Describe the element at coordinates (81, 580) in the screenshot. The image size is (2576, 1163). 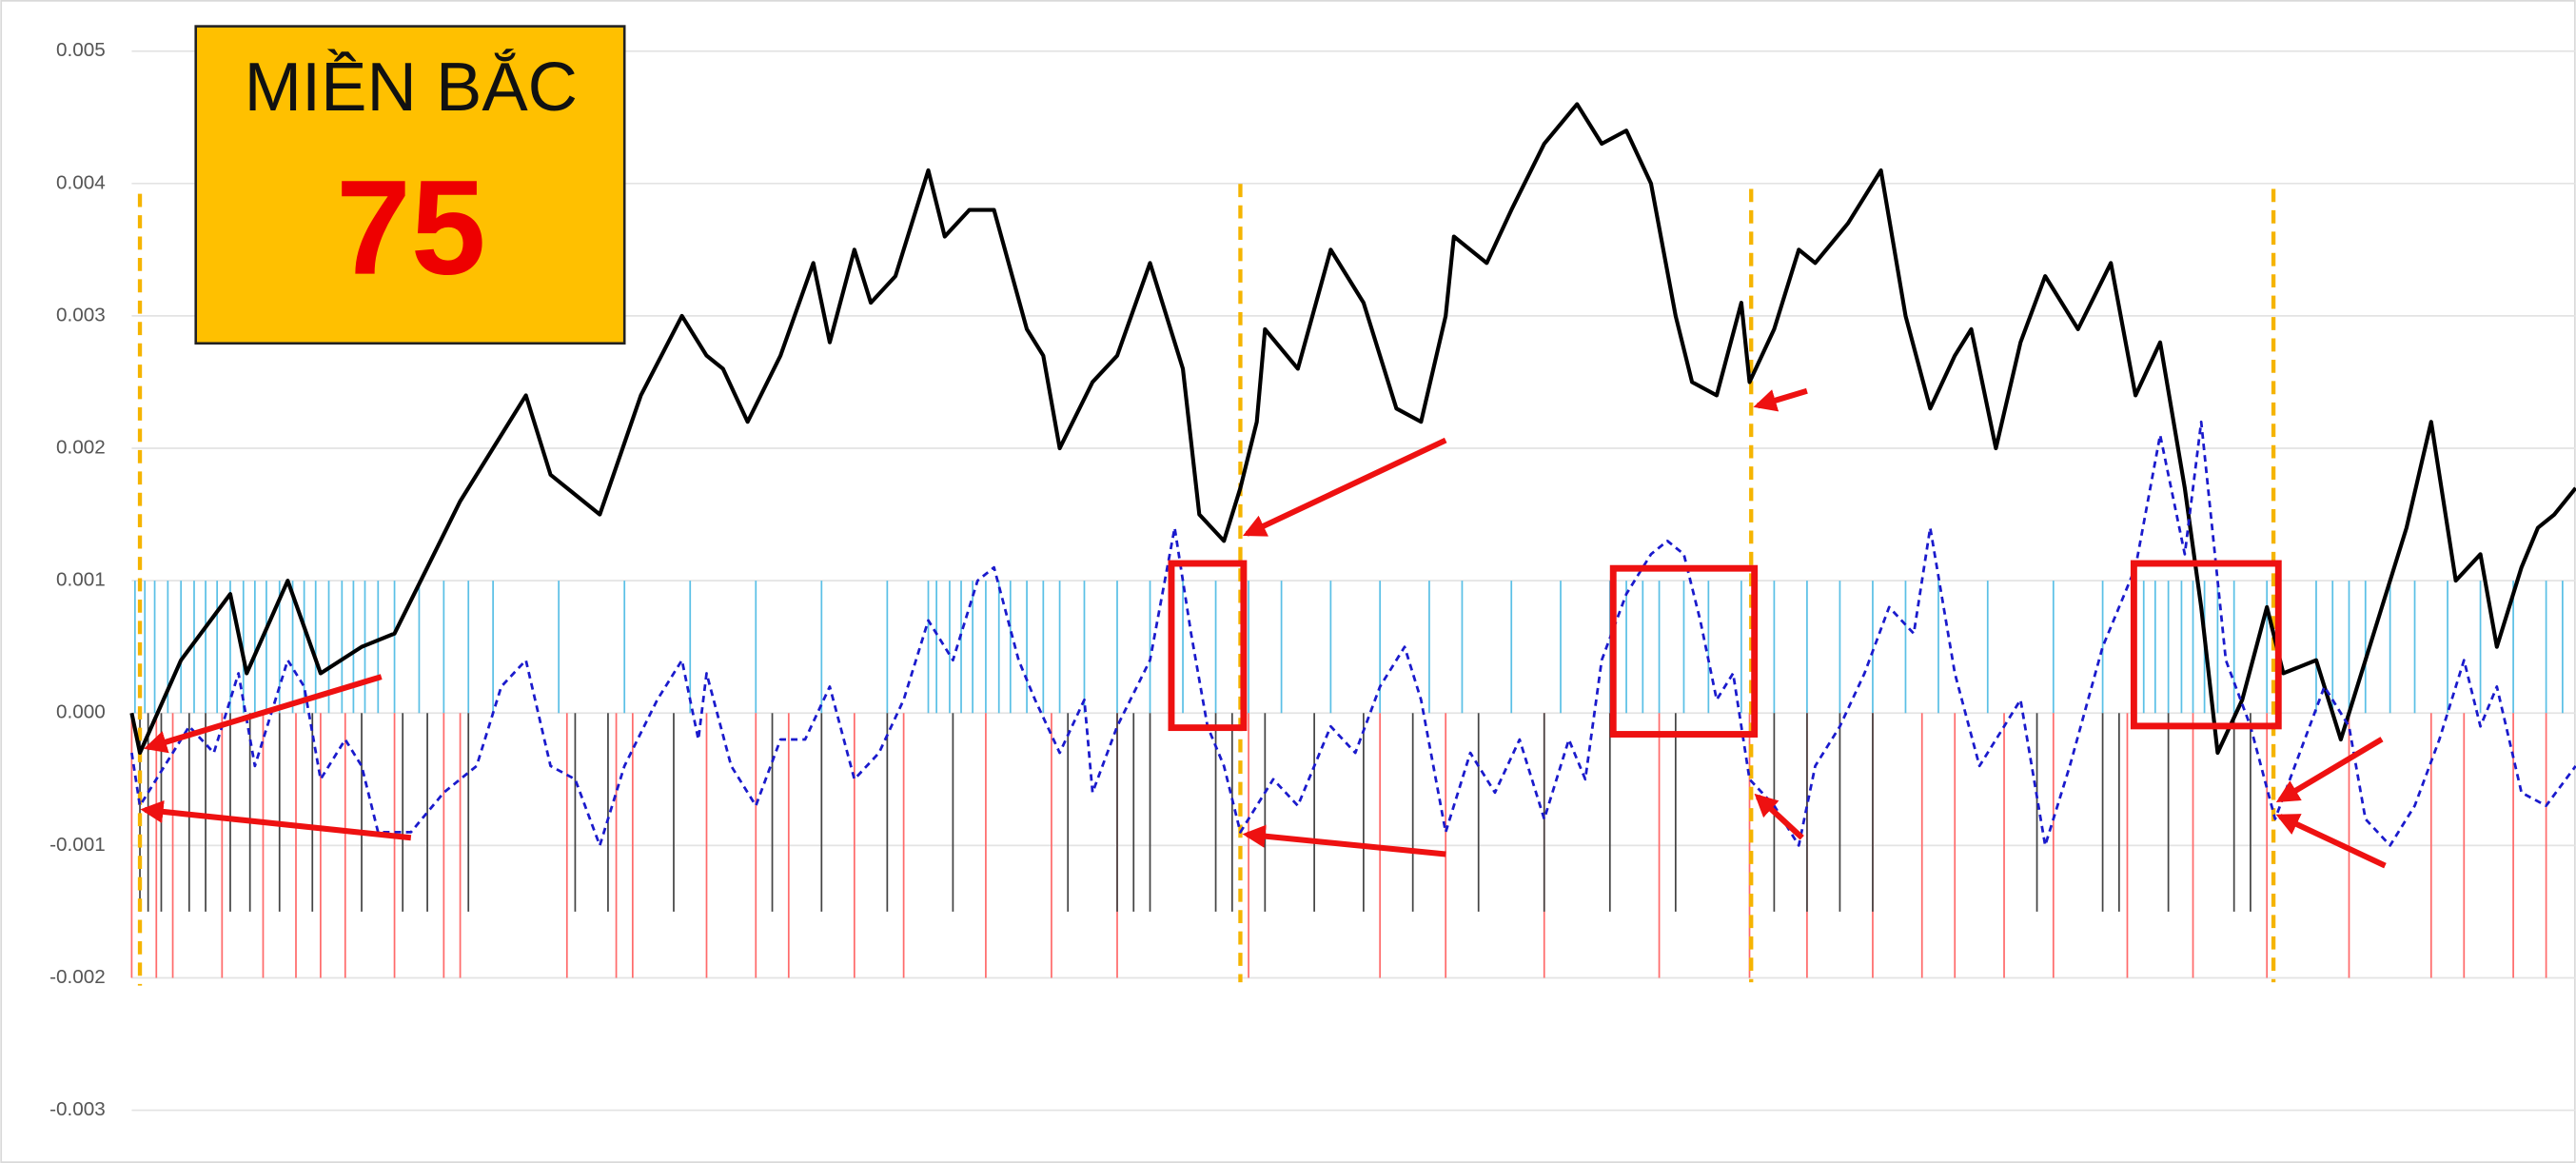
I see `y-tick-label: 0.001` at that location.